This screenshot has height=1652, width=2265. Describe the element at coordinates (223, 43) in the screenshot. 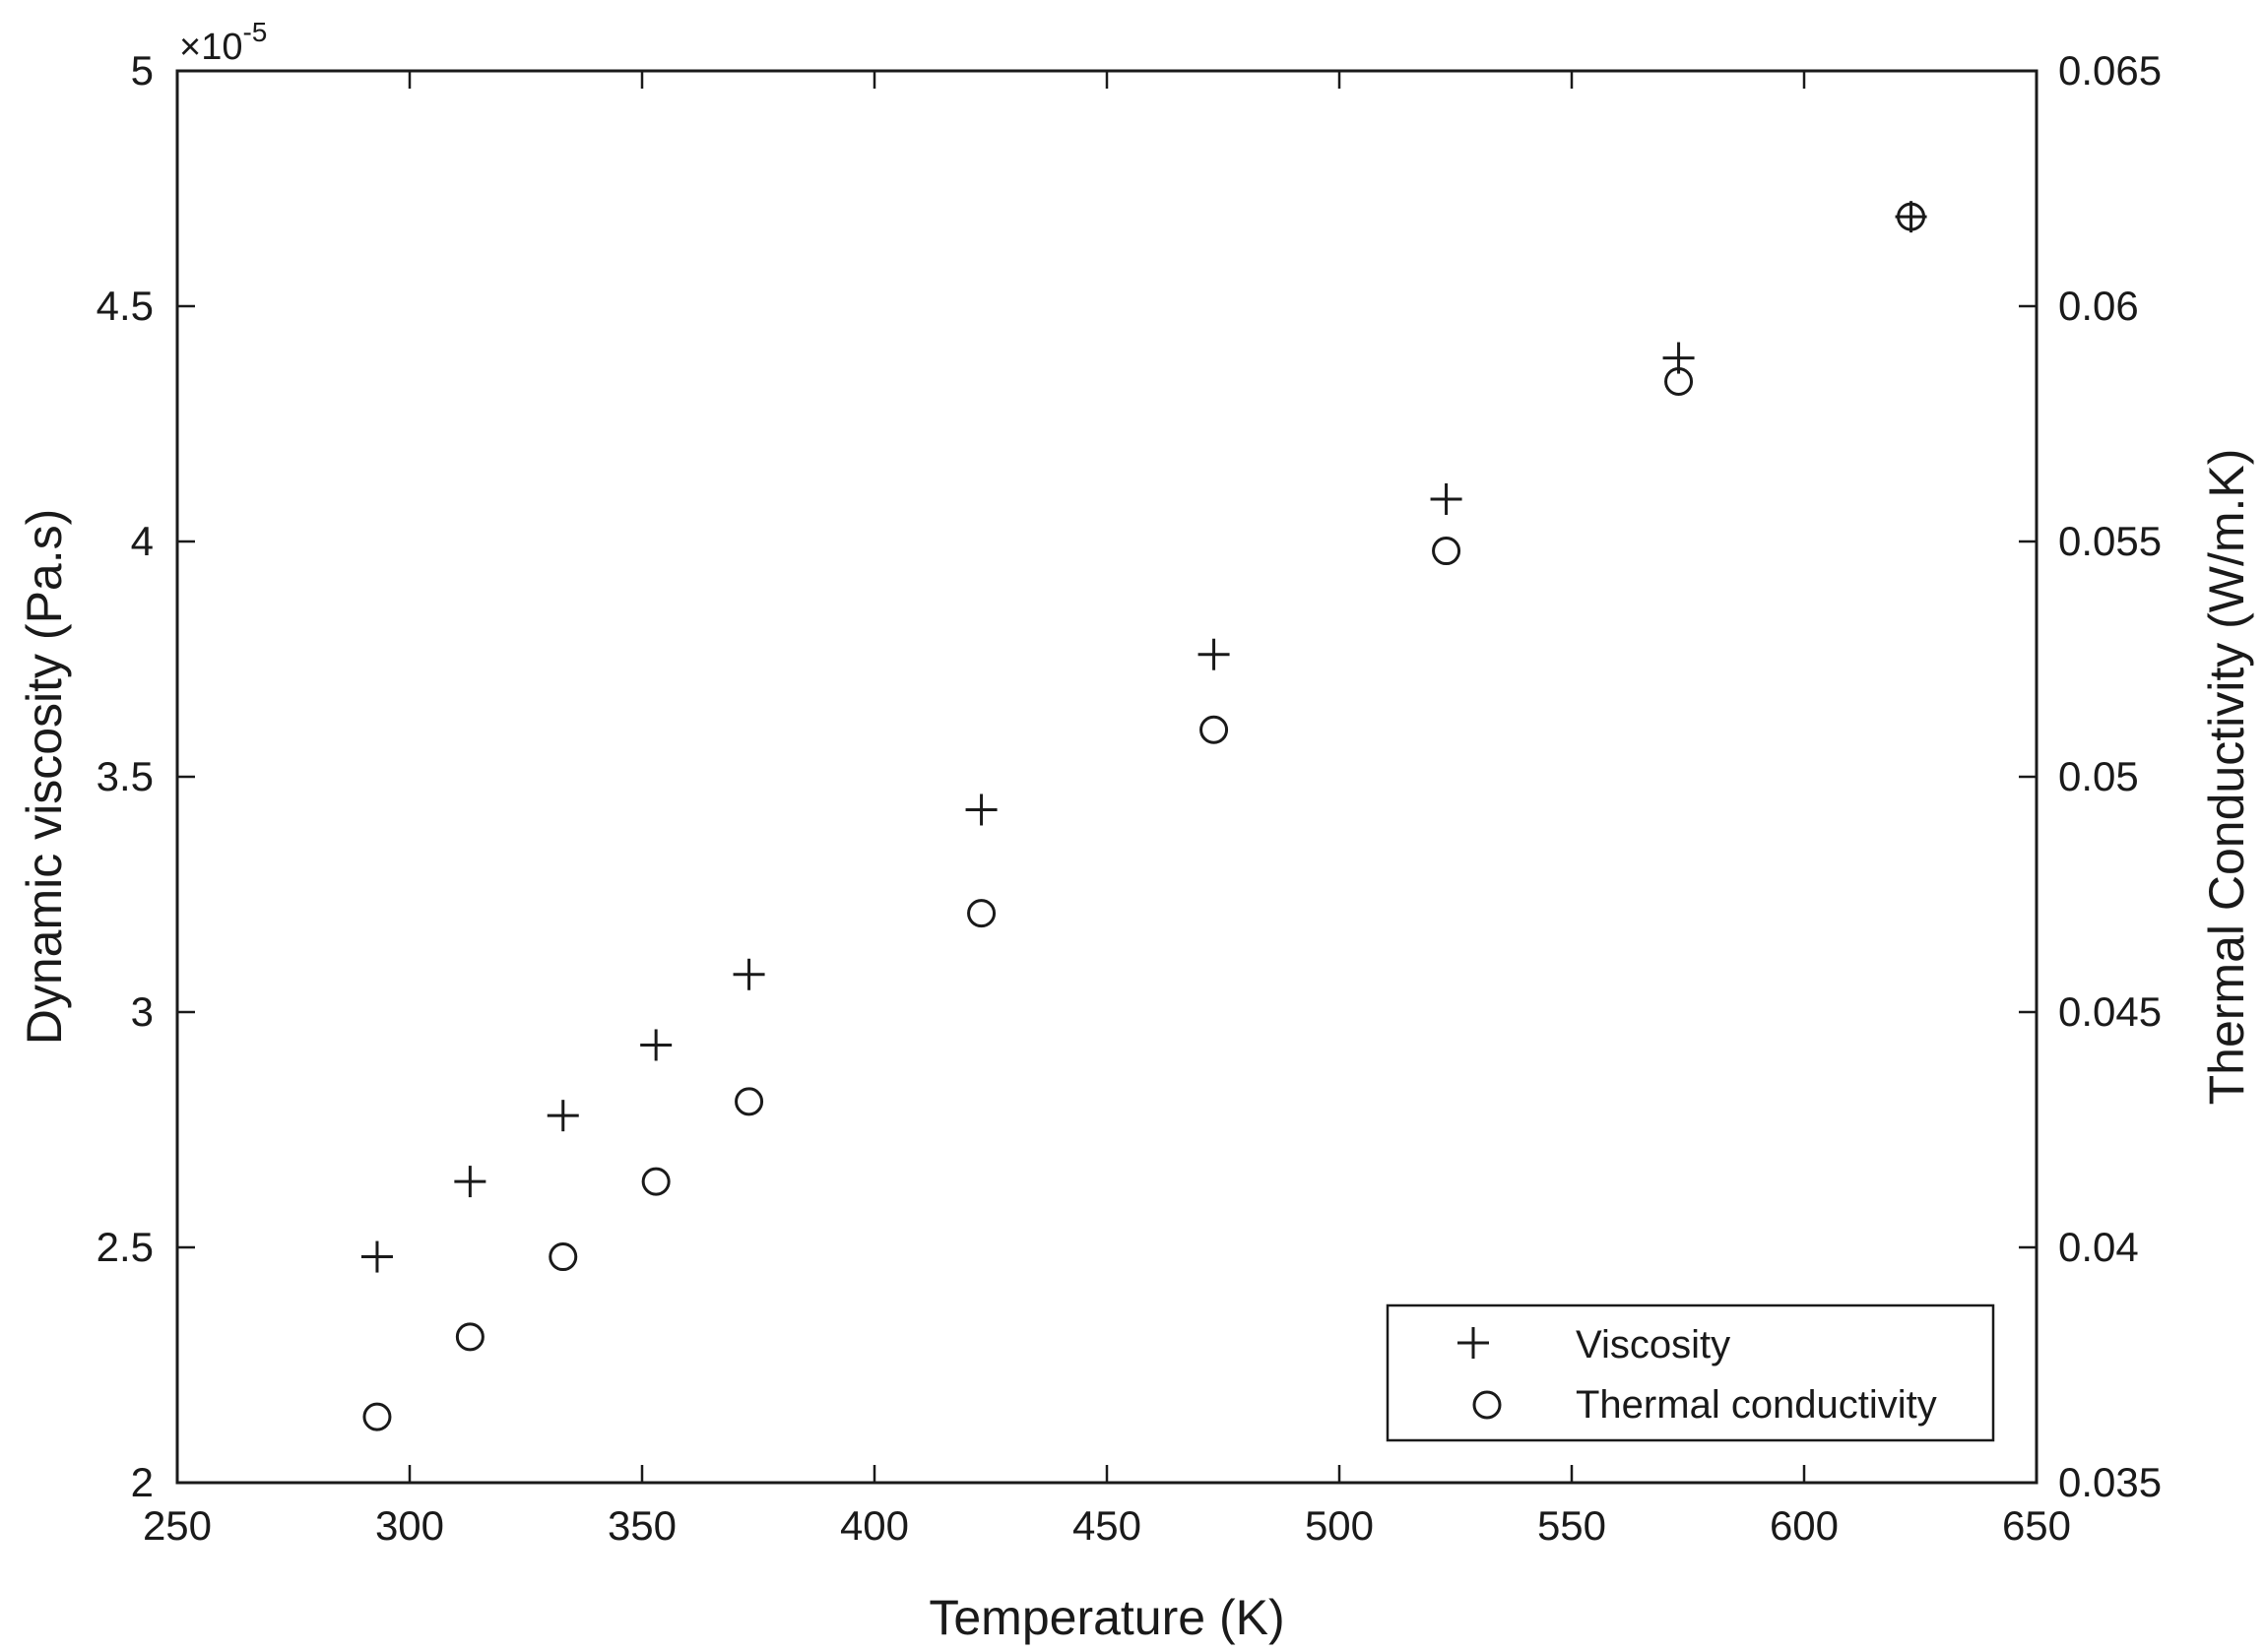

I see `y-exponent: ×10⁻⁵` at that location.